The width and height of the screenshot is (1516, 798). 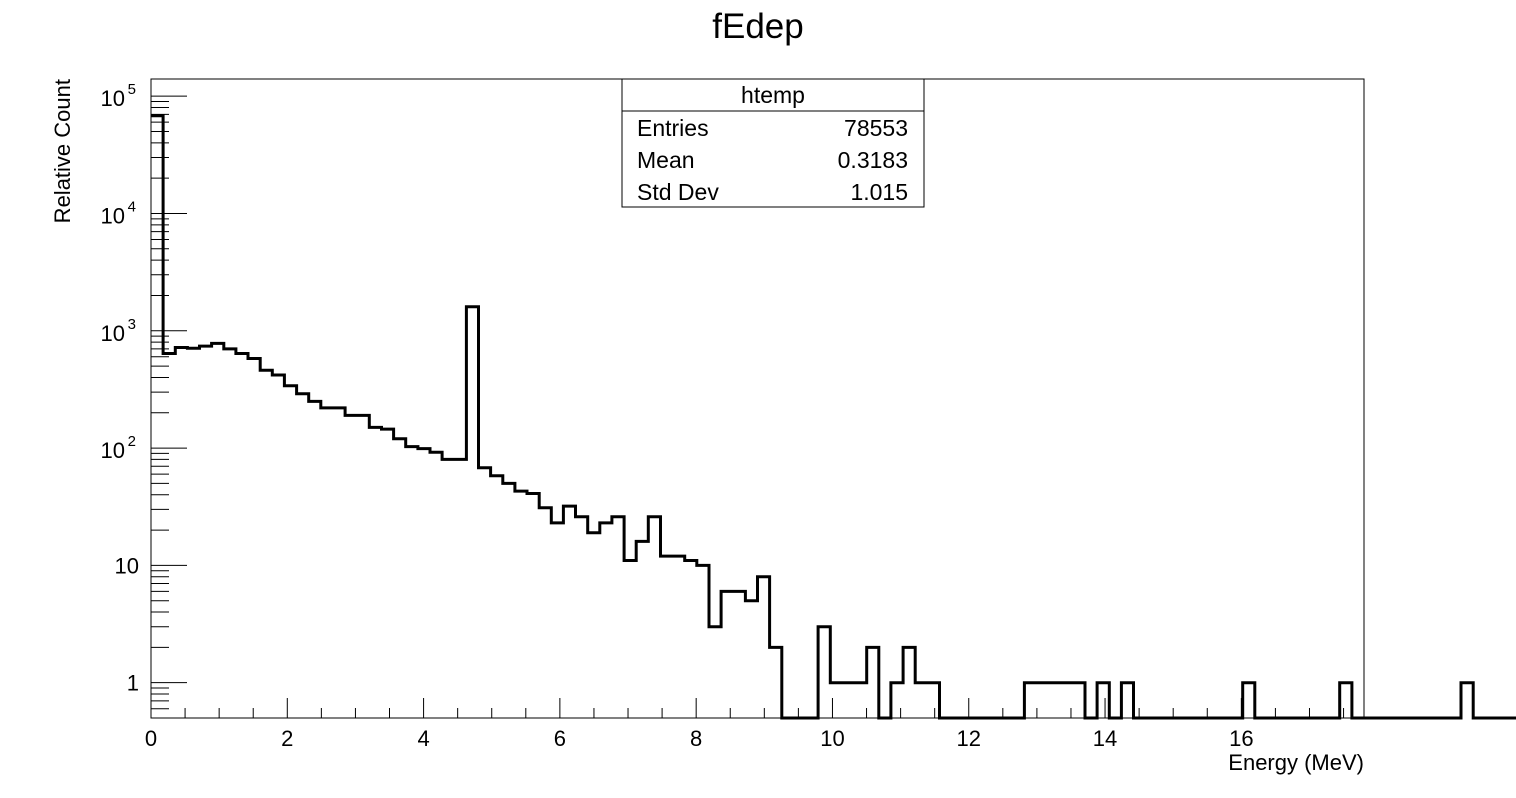 What do you see at coordinates (132, 89) in the screenshot?
I see `y-tick-label-exponent: 5` at bounding box center [132, 89].